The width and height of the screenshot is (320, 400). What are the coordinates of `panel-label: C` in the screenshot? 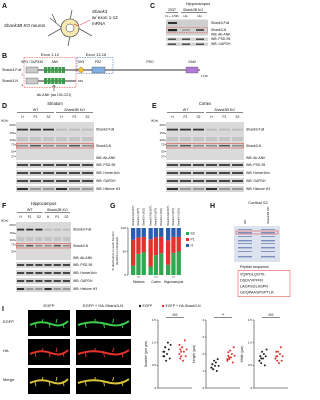 It's located at (152, 6).